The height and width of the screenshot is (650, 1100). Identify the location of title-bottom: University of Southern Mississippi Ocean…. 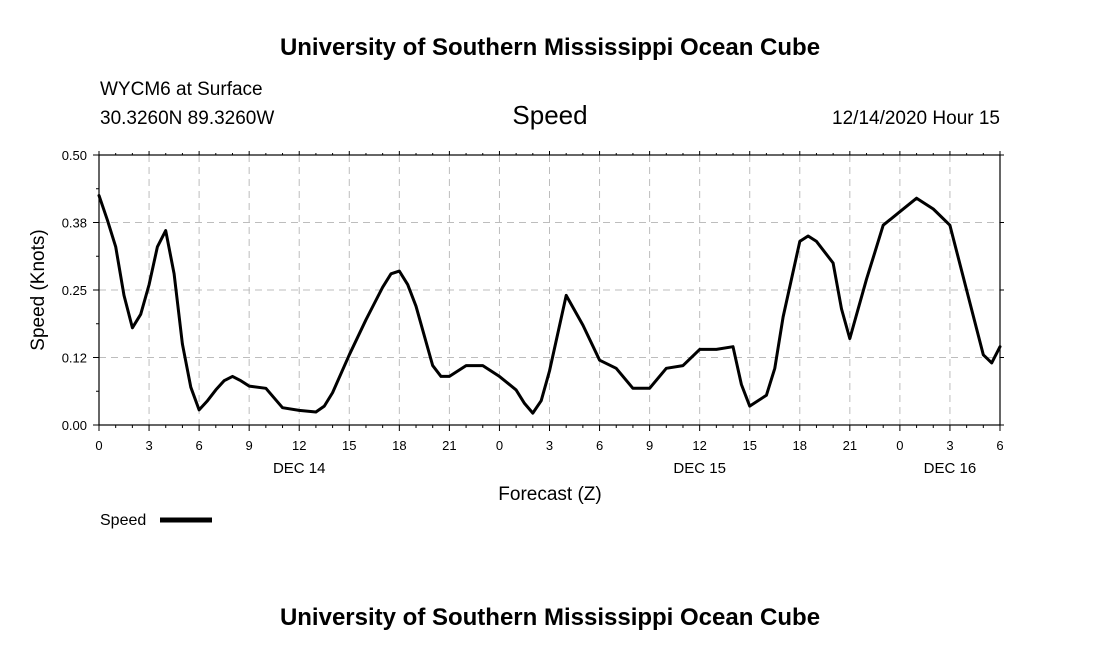
(550, 617).